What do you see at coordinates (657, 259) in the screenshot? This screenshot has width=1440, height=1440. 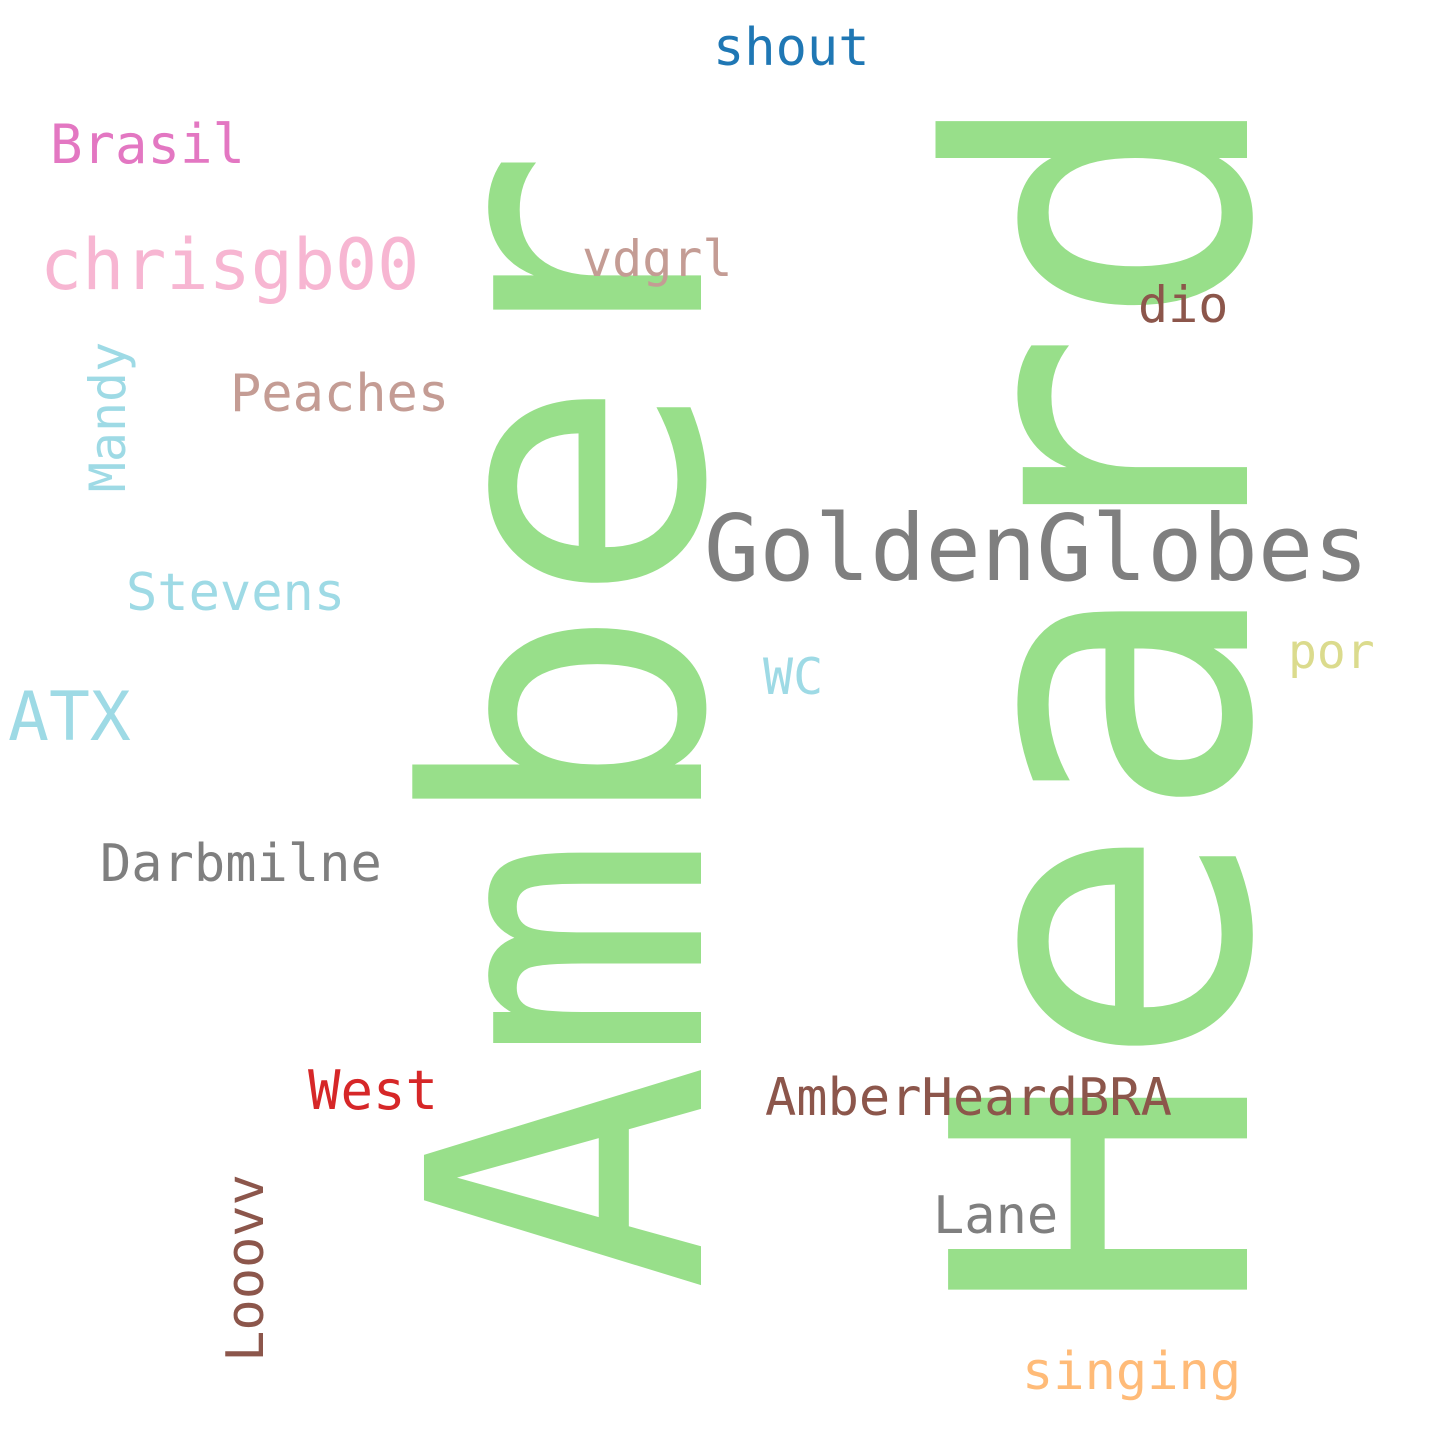 I see `word-vdgrl: vdgrl` at bounding box center [657, 259].